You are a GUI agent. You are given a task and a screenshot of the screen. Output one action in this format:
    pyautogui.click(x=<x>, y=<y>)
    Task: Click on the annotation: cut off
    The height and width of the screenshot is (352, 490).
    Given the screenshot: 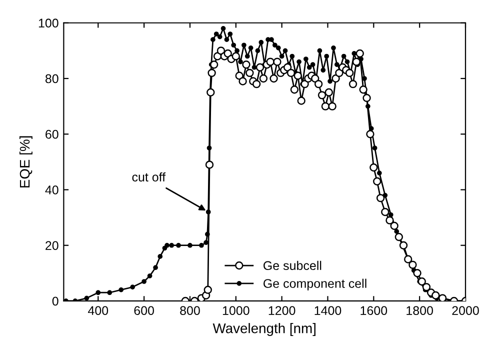 What is the action you would take?
    pyautogui.click(x=149, y=177)
    